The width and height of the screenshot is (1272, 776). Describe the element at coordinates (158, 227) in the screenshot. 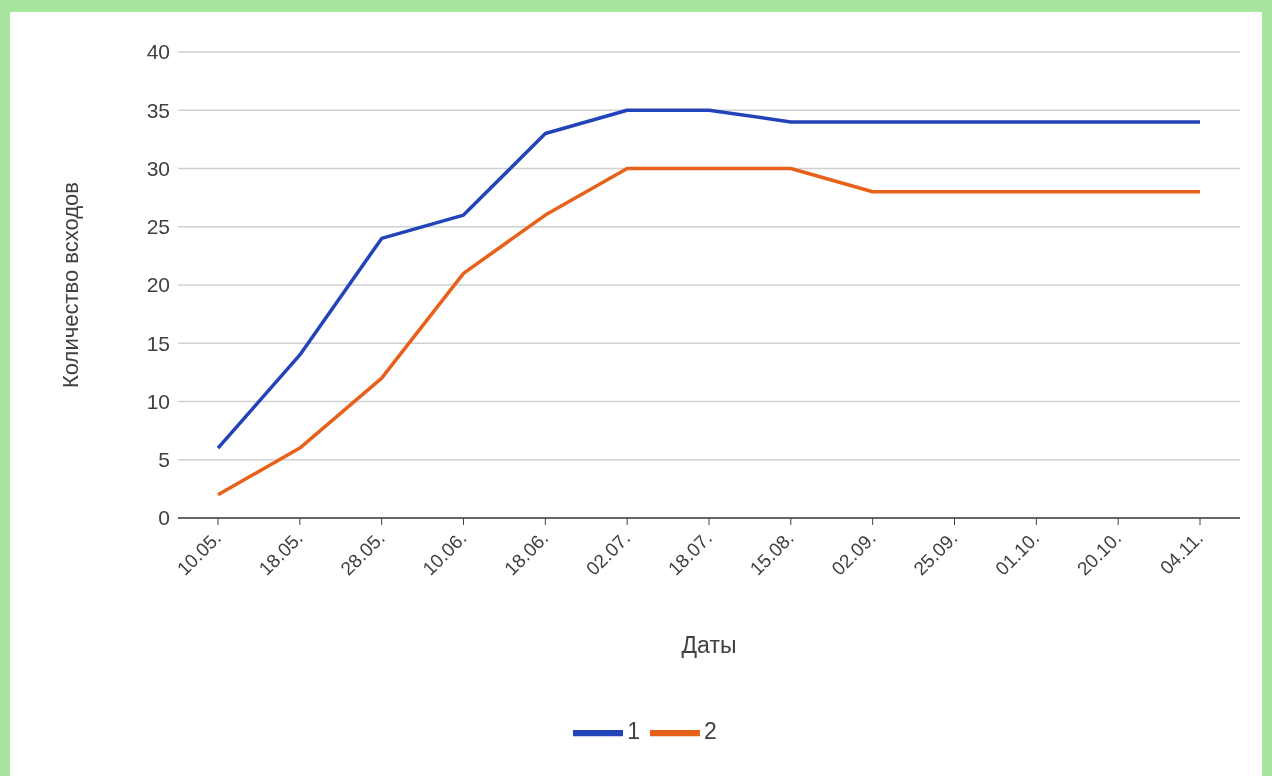

I see `y-tick-label: 25` at that location.